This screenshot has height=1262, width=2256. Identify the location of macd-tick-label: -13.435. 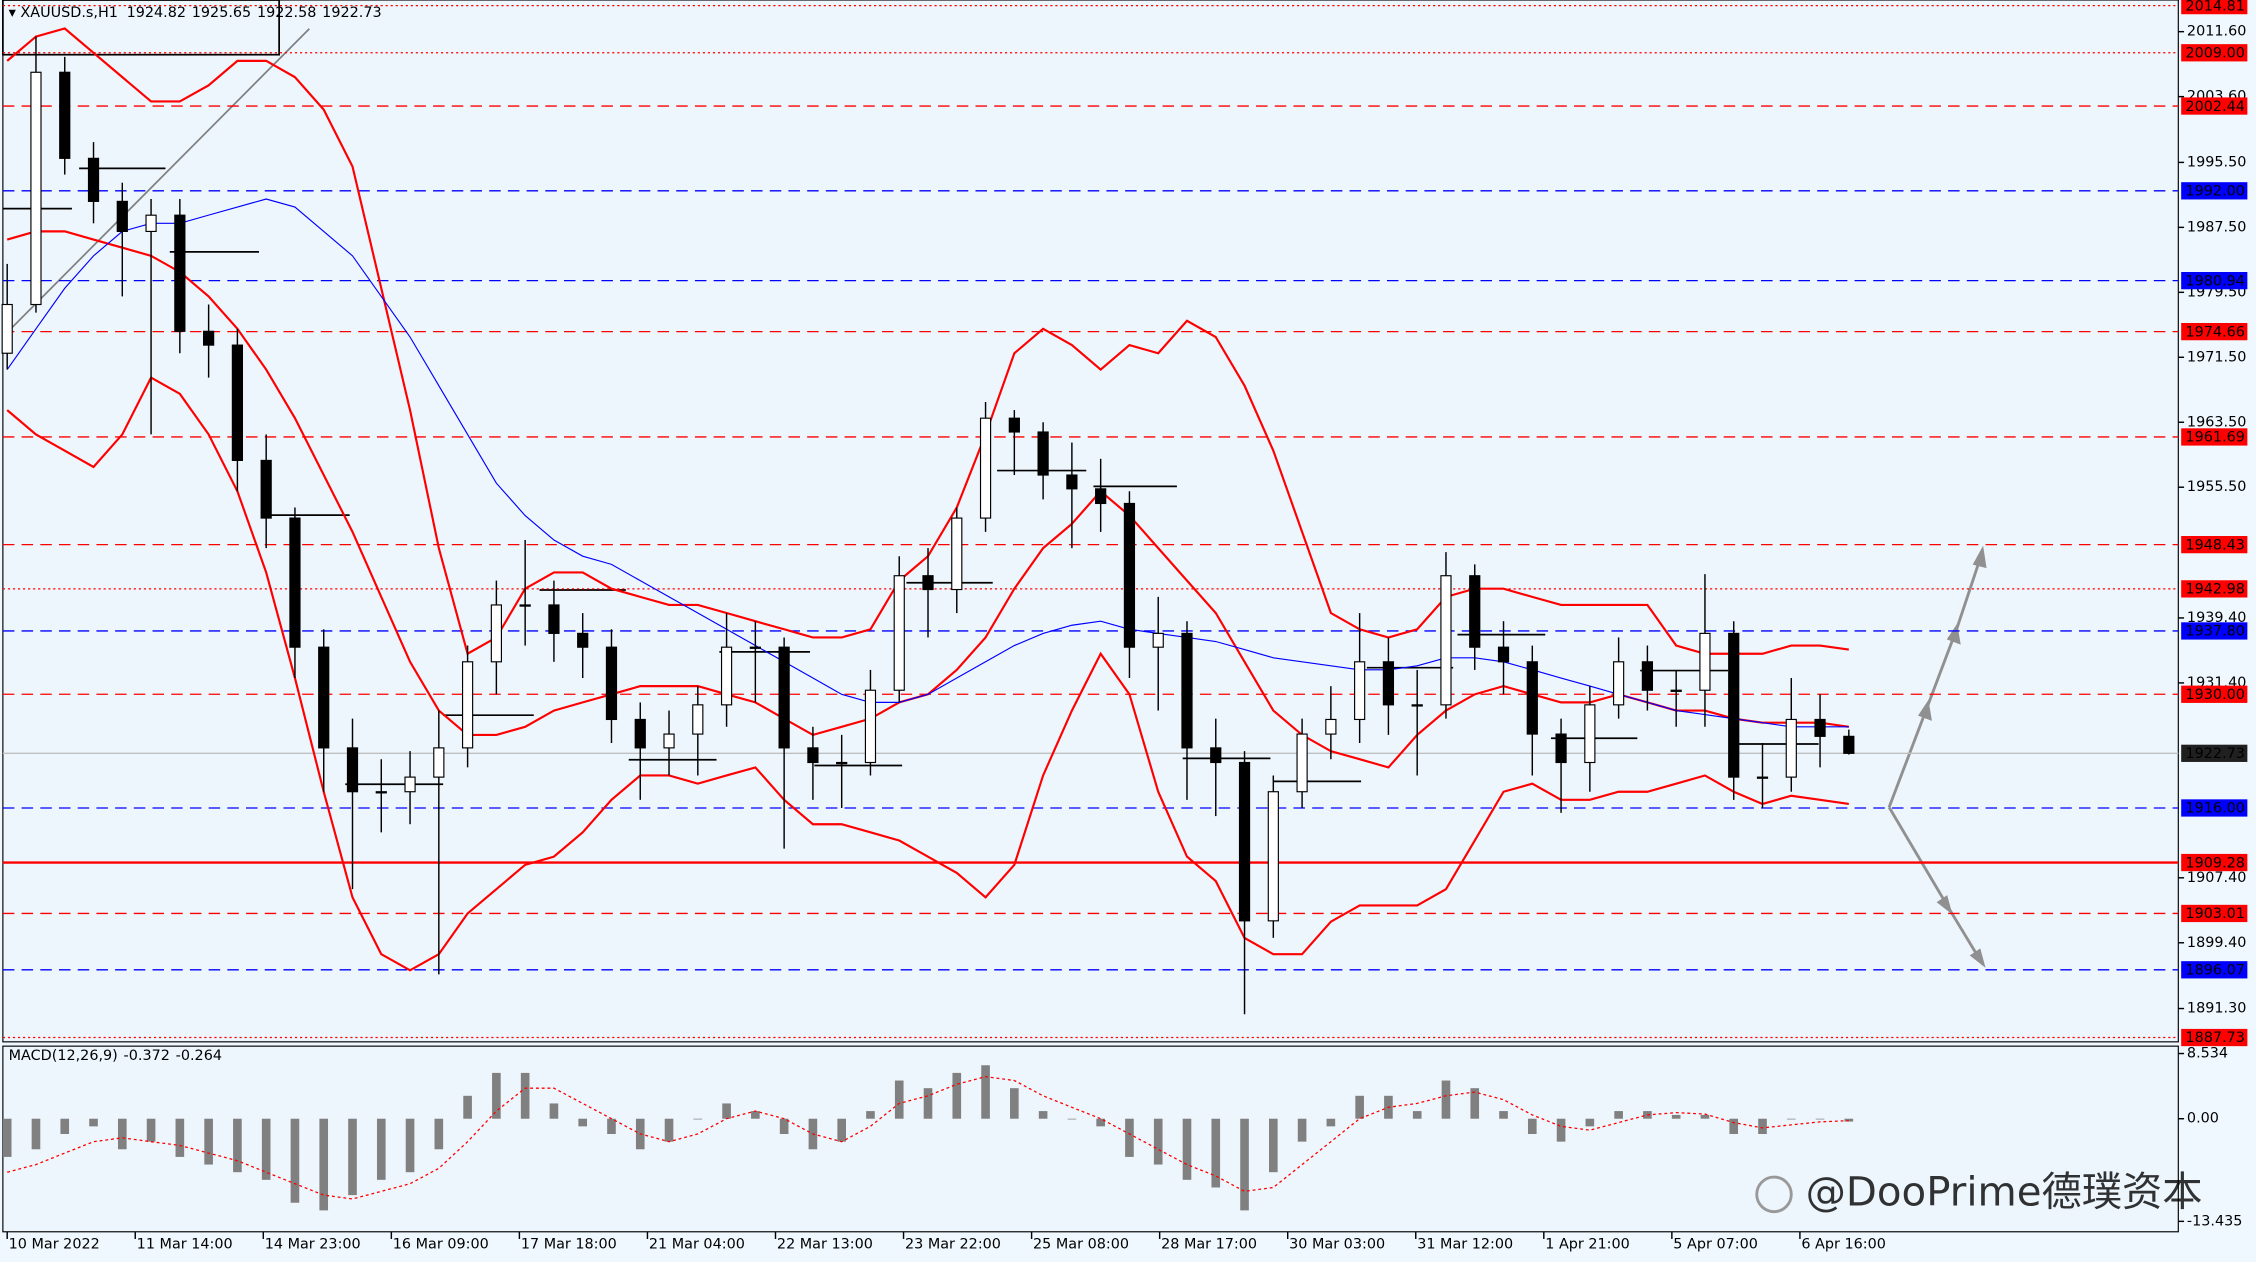
(2214, 1221).